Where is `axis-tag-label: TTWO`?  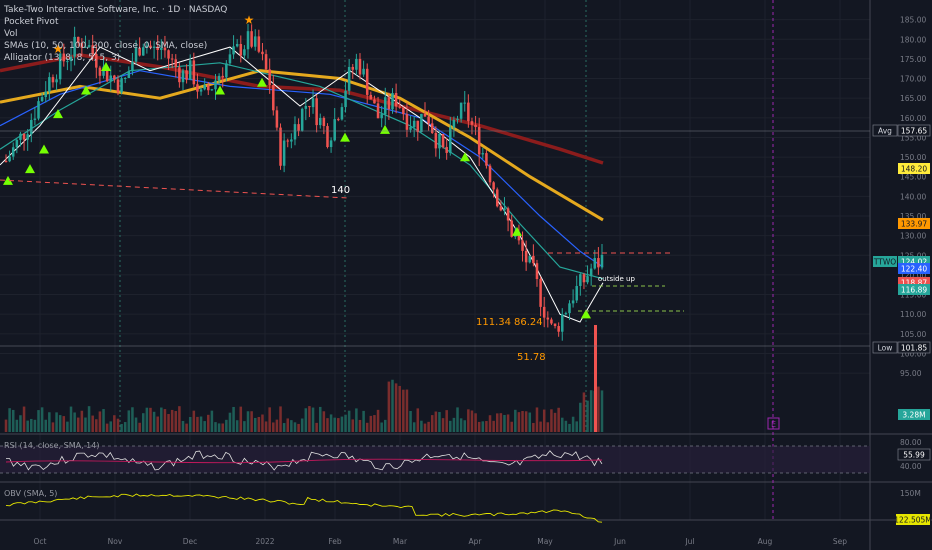 axis-tag-label: TTWO is located at coordinates (884, 262).